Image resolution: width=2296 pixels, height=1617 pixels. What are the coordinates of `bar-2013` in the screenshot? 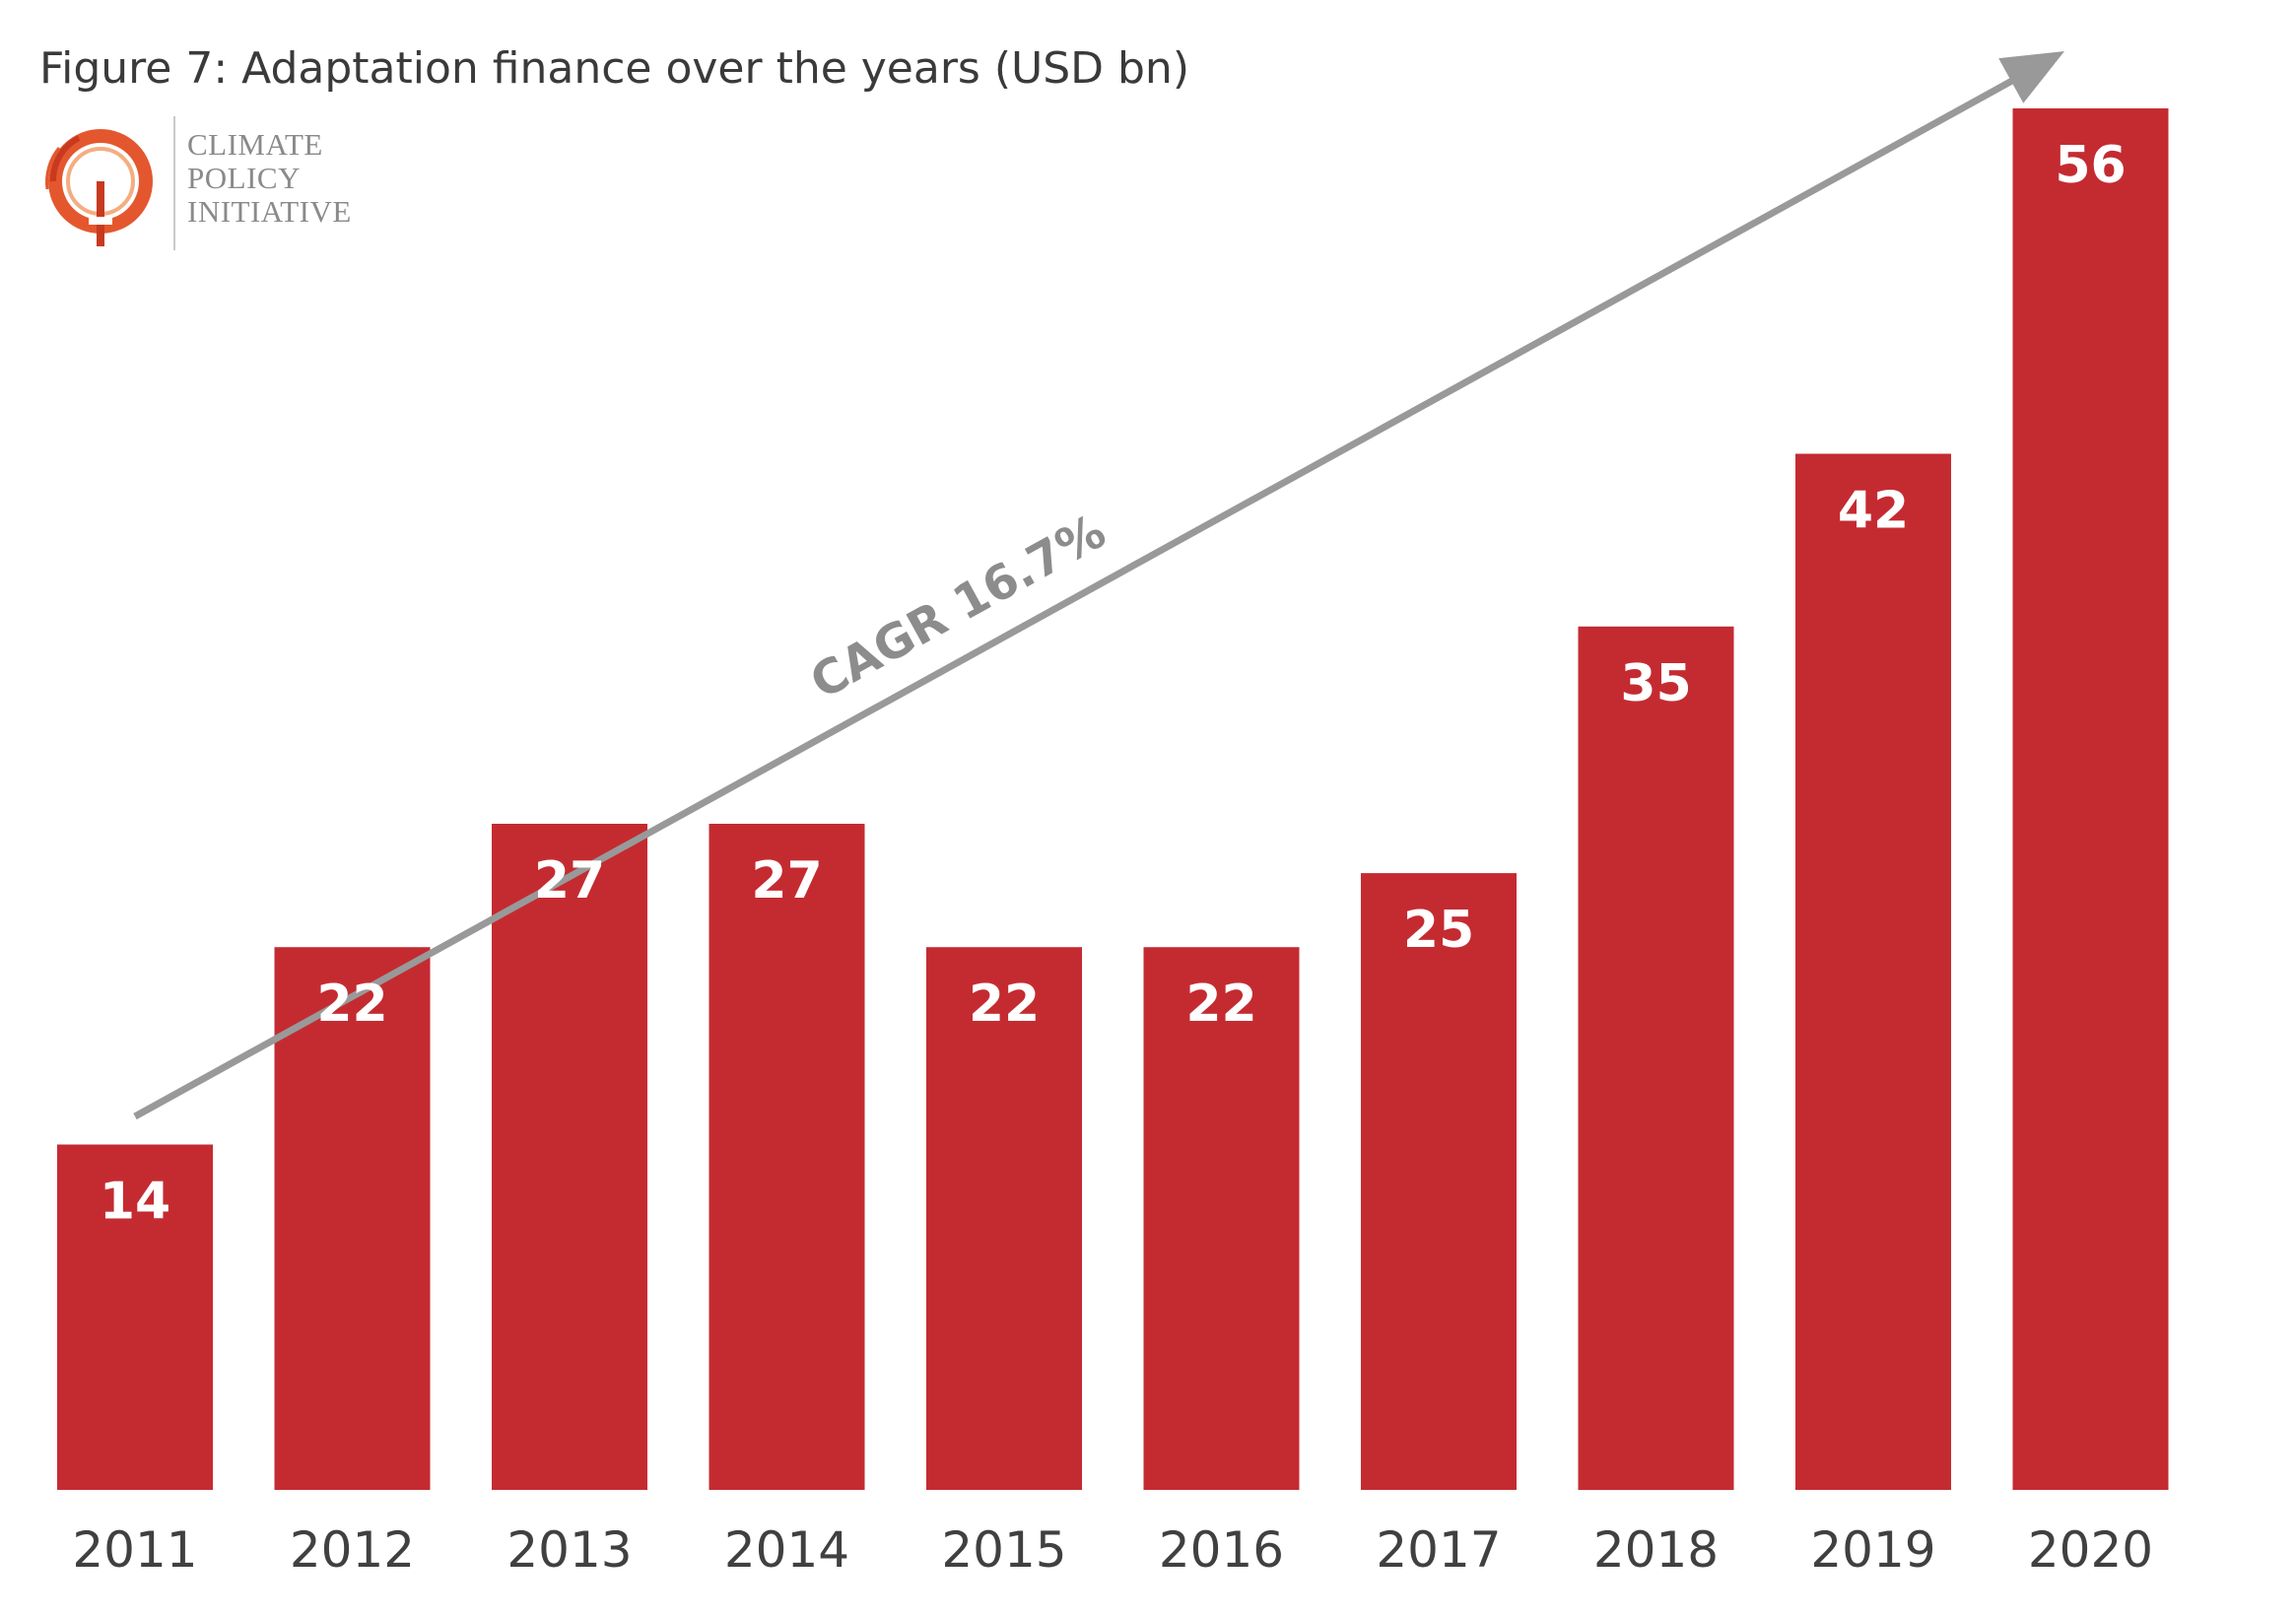 It's located at (569, 1157).